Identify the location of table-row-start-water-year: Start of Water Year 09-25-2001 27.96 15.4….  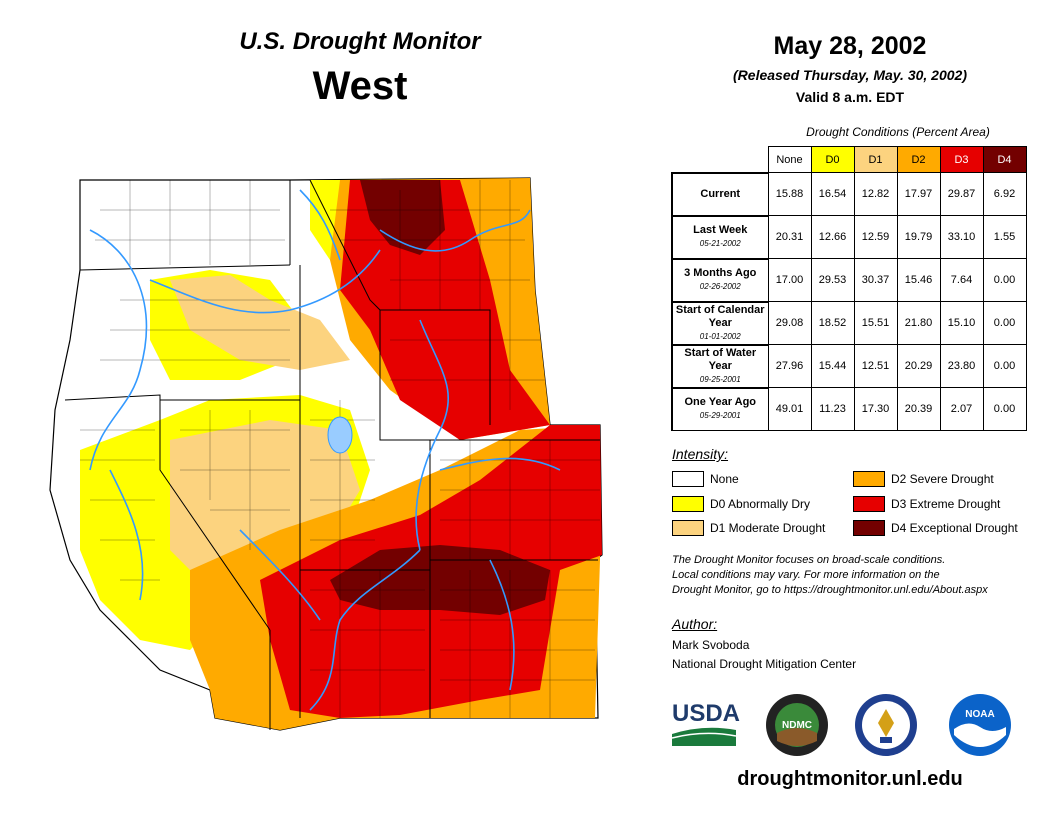
(849, 365).